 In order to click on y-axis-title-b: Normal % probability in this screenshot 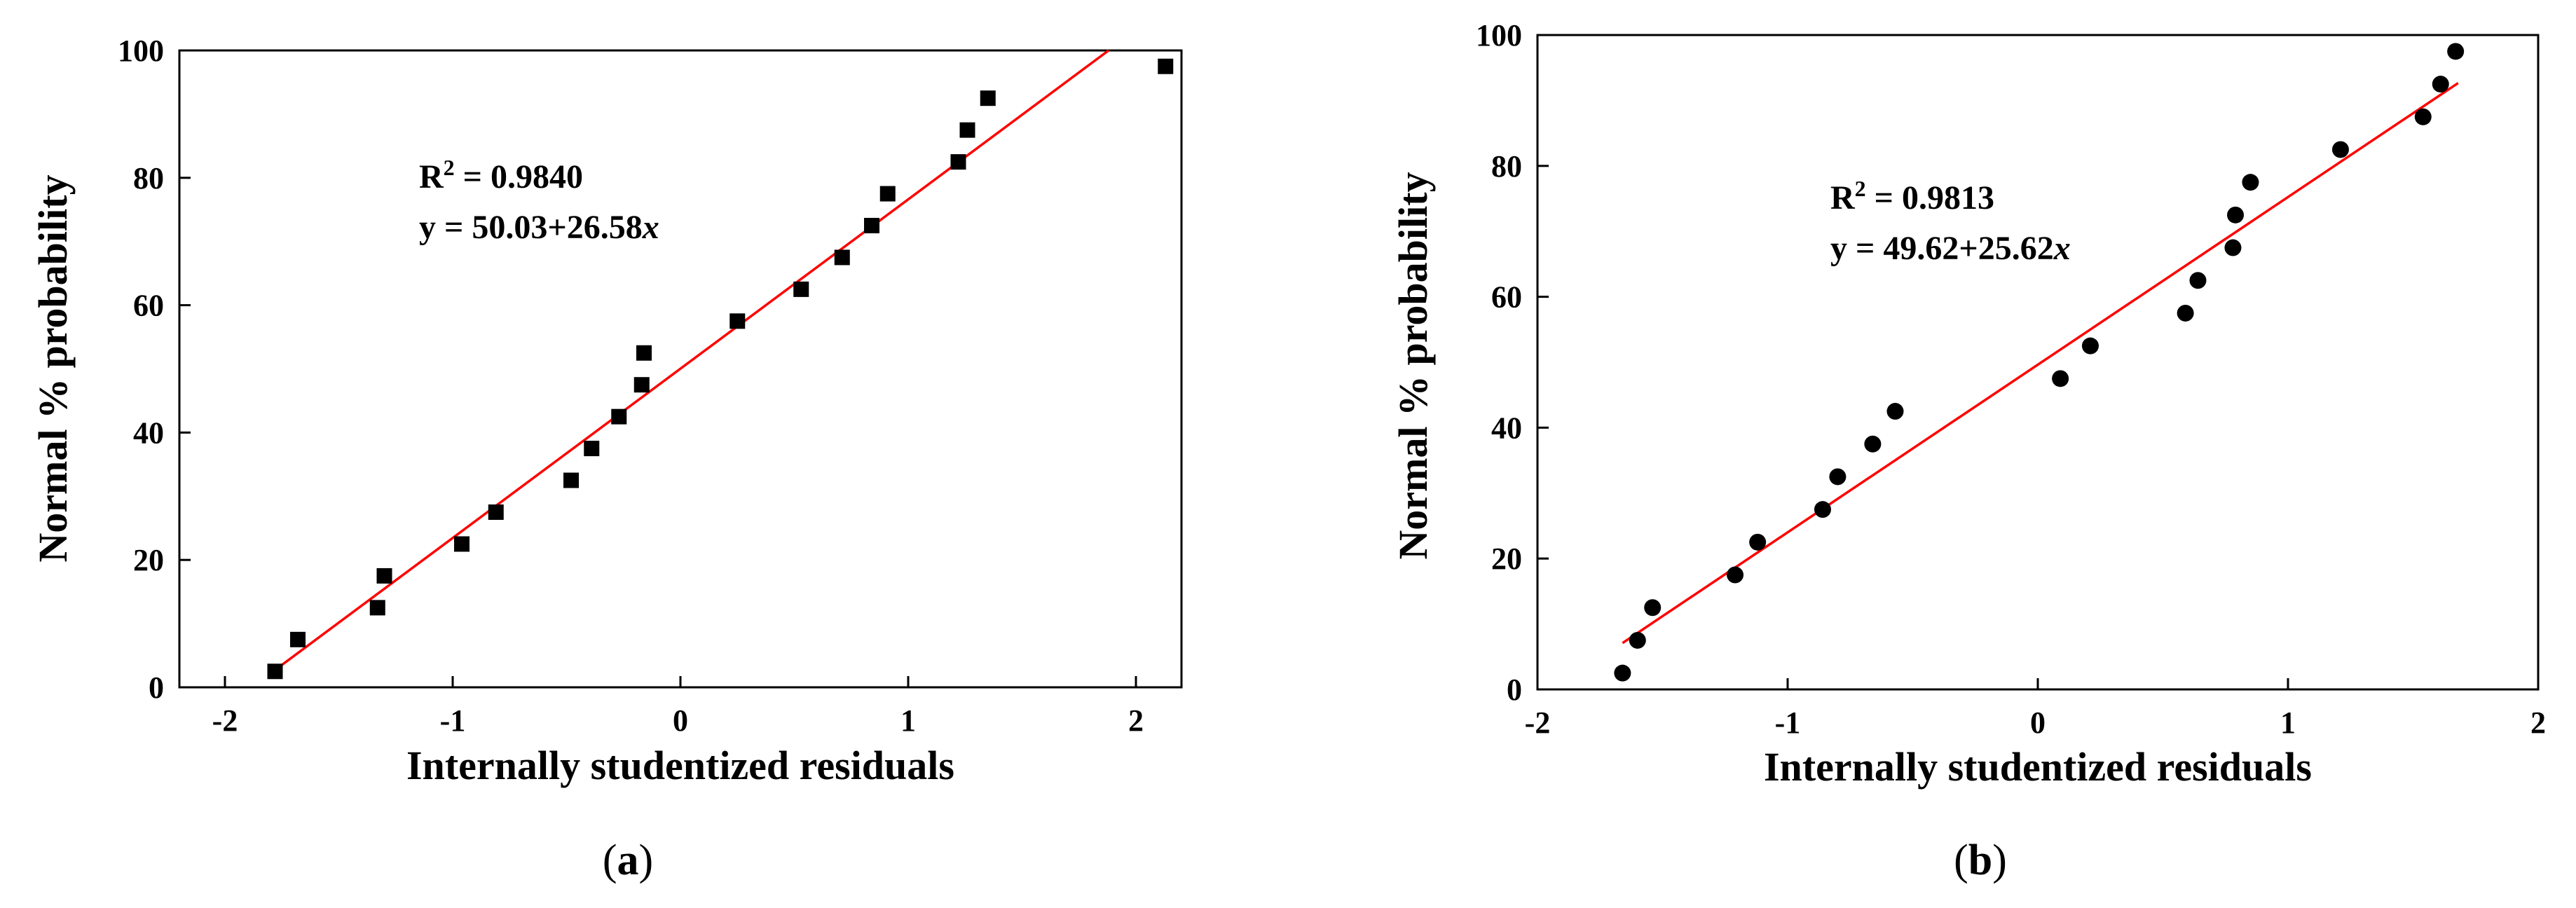, I will do `click(1413, 365)`.